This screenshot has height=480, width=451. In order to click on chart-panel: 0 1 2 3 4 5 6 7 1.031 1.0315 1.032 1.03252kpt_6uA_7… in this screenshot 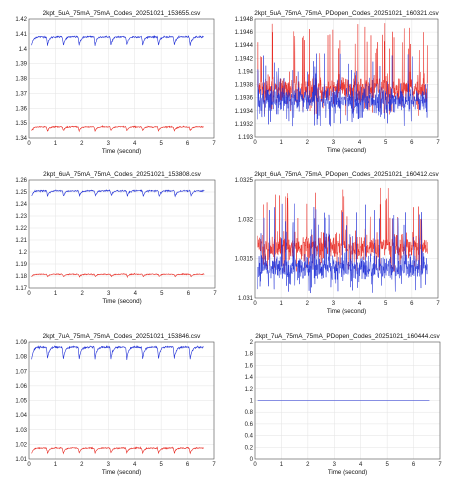, I will do `click(338, 243)`.